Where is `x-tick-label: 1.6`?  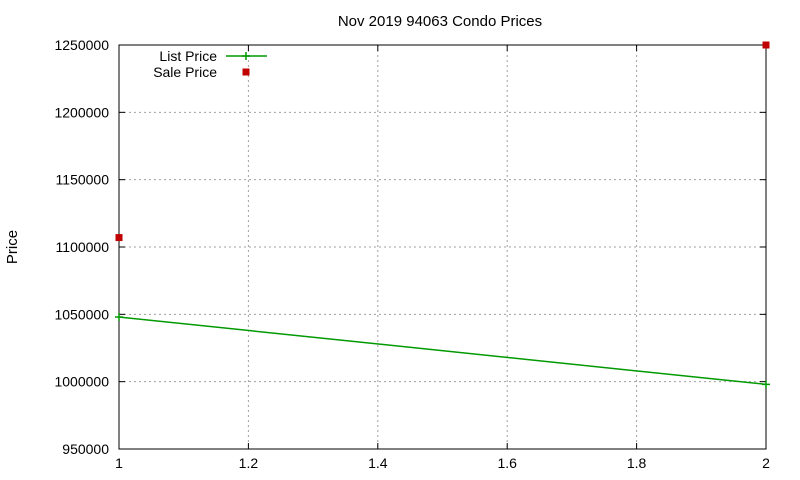
x-tick-label: 1.6 is located at coordinates (507, 463).